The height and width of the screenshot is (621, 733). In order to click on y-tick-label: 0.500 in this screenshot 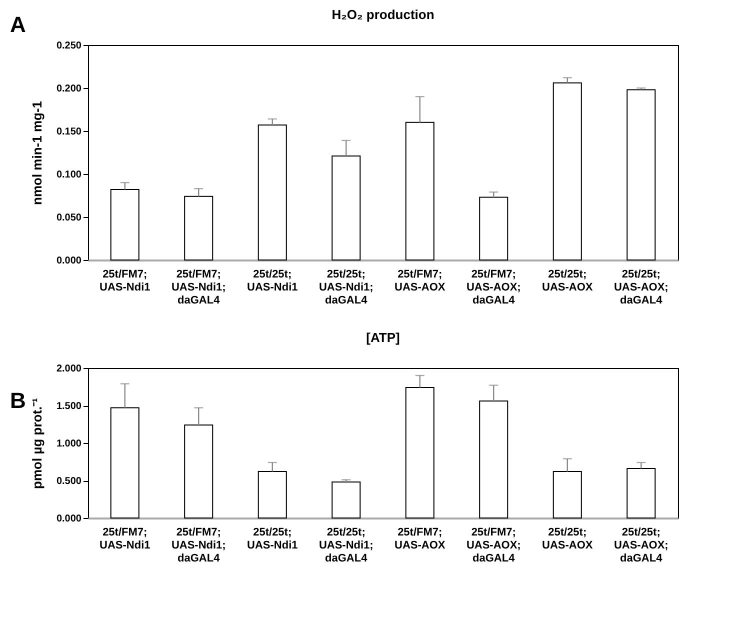, I will do `click(69, 481)`.